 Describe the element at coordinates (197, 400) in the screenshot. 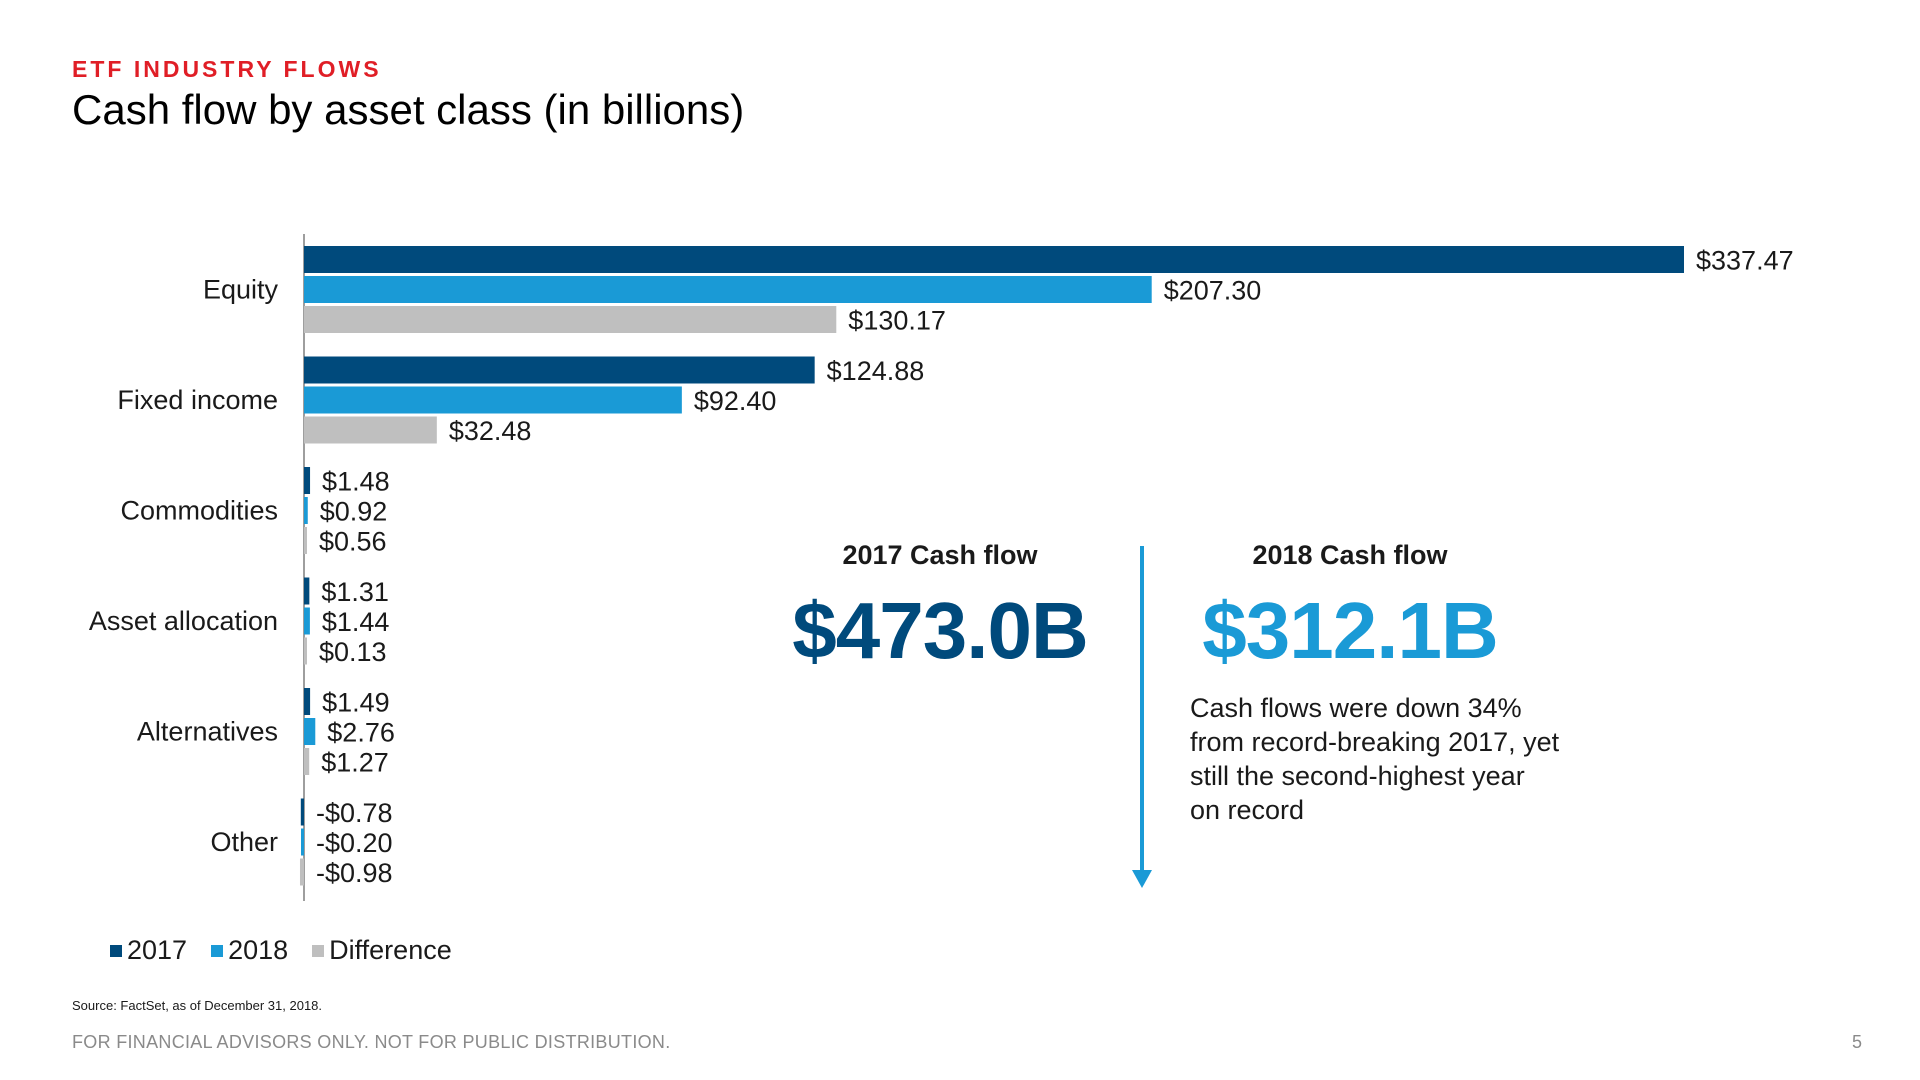

I see `category-label-fixed-income: Fixed income` at that location.